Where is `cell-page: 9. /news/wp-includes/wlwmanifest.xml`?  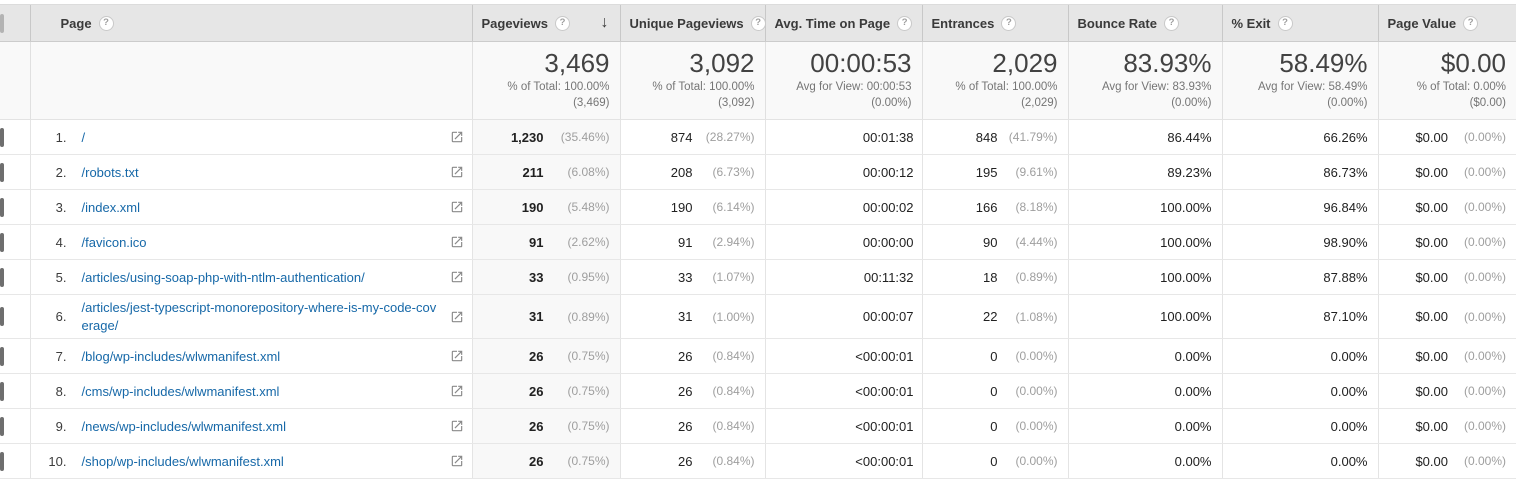 cell-page: 9. /news/wp-includes/wlwmanifest.xml is located at coordinates (250, 426).